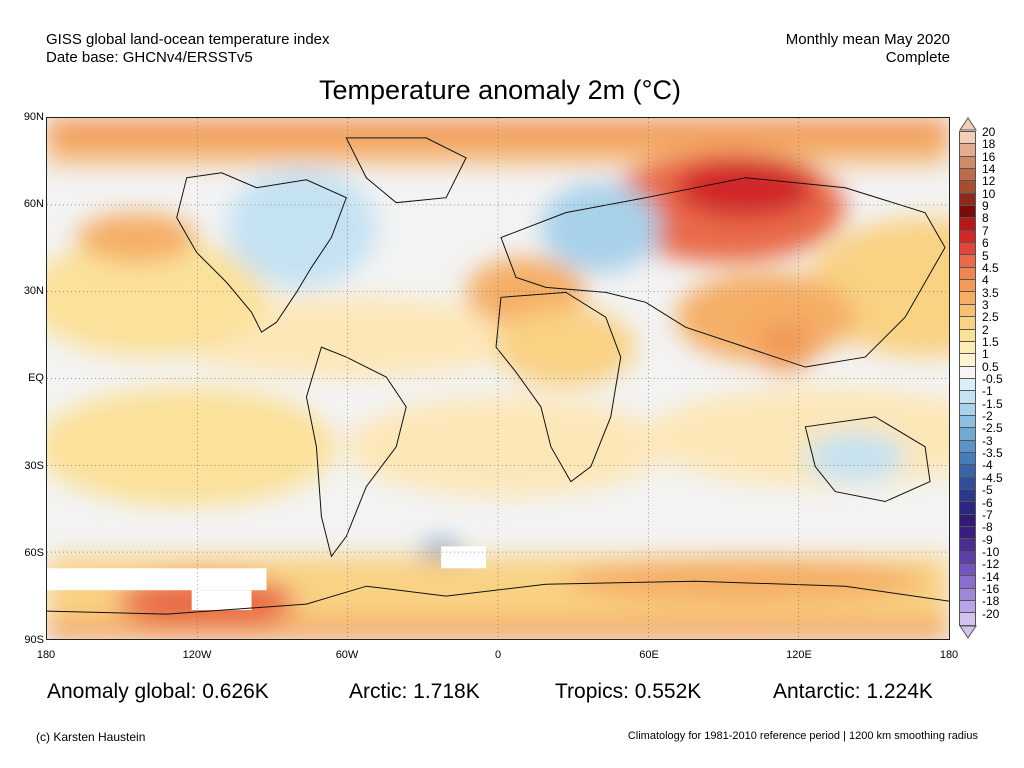 Image resolution: width=1024 pixels, height=768 pixels. I want to click on colorbar-label: -2.5, so click(992, 428).